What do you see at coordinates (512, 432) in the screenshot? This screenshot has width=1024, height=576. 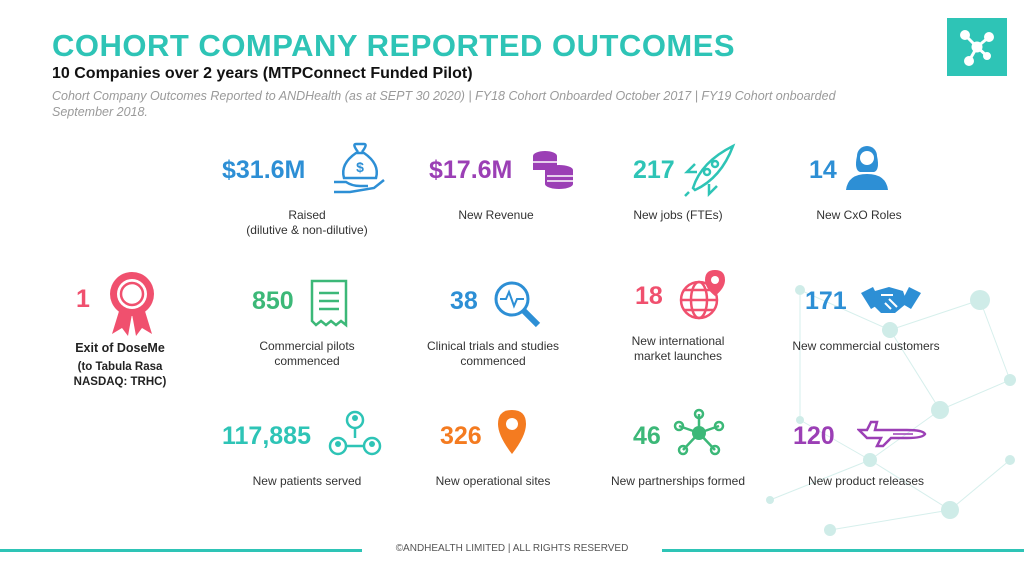 I see `location-pin-icon` at bounding box center [512, 432].